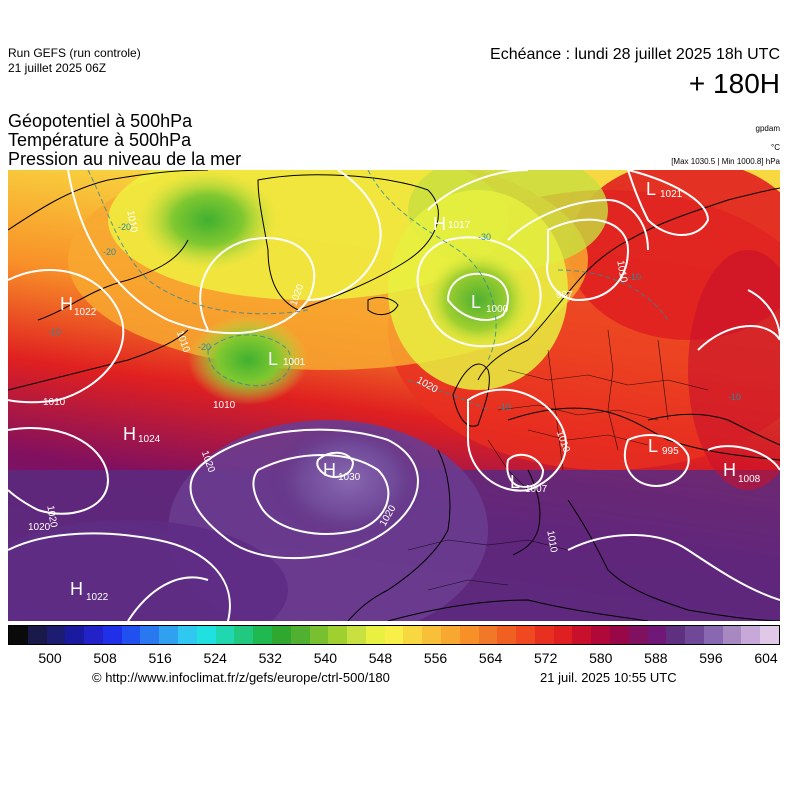 The image size is (788, 789). What do you see at coordinates (775, 147) in the screenshot?
I see `unit-temperature: °C` at bounding box center [775, 147].